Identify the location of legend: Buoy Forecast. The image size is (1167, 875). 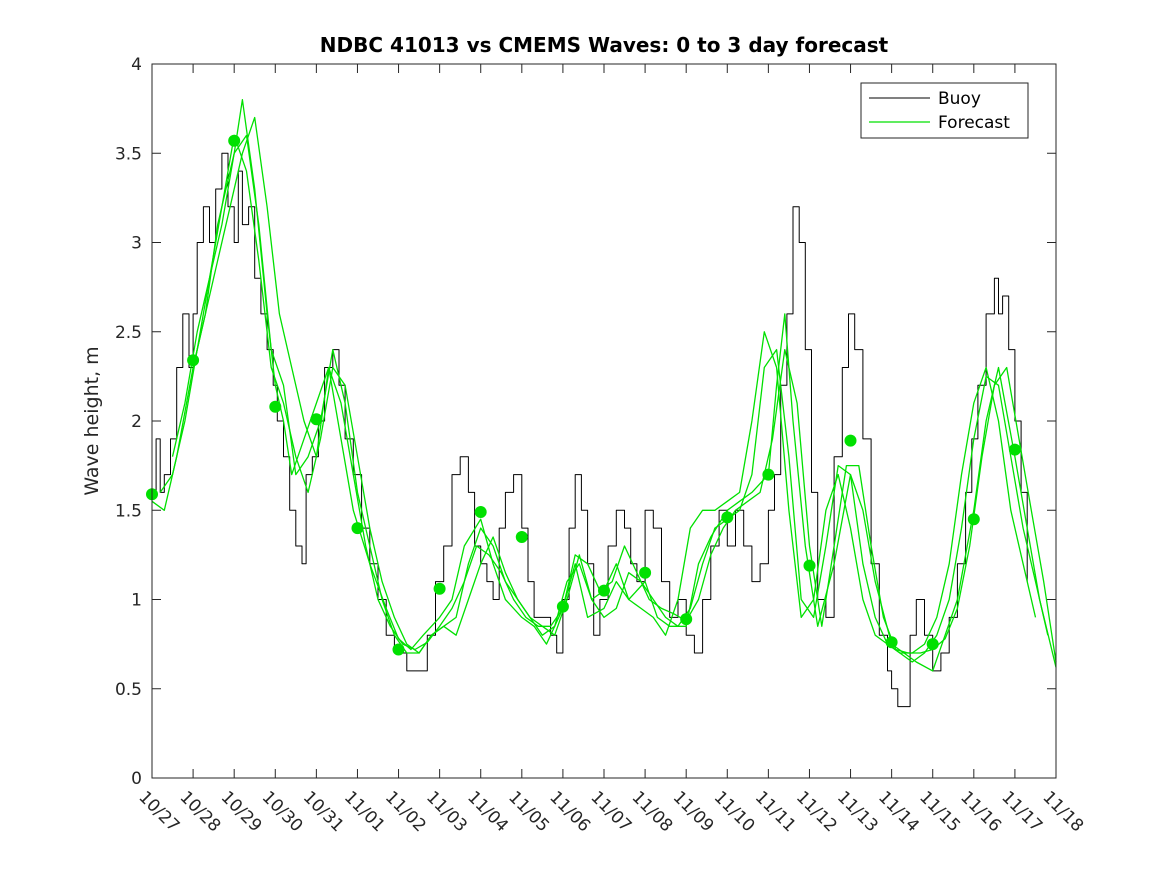
(944, 110).